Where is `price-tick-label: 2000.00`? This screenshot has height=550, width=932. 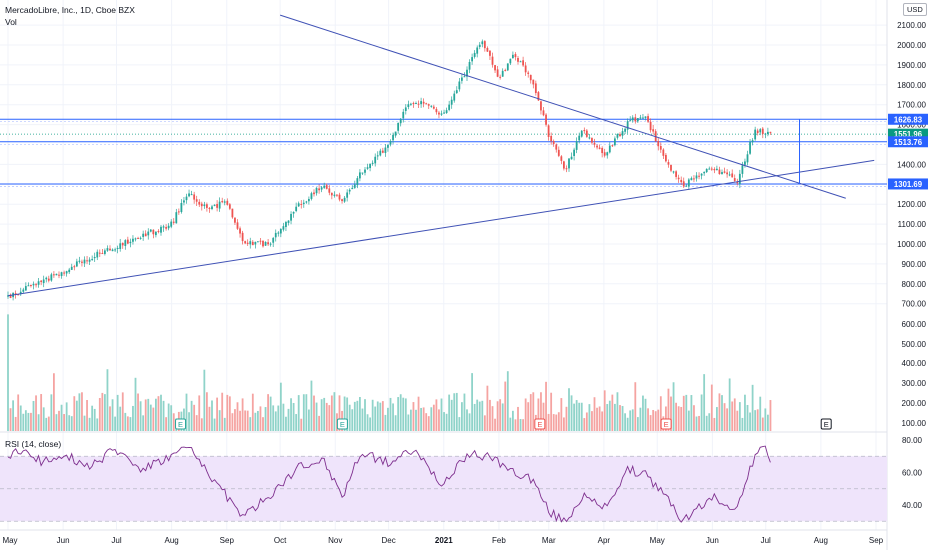
price-tick-label: 2000.00 is located at coordinates (911, 45).